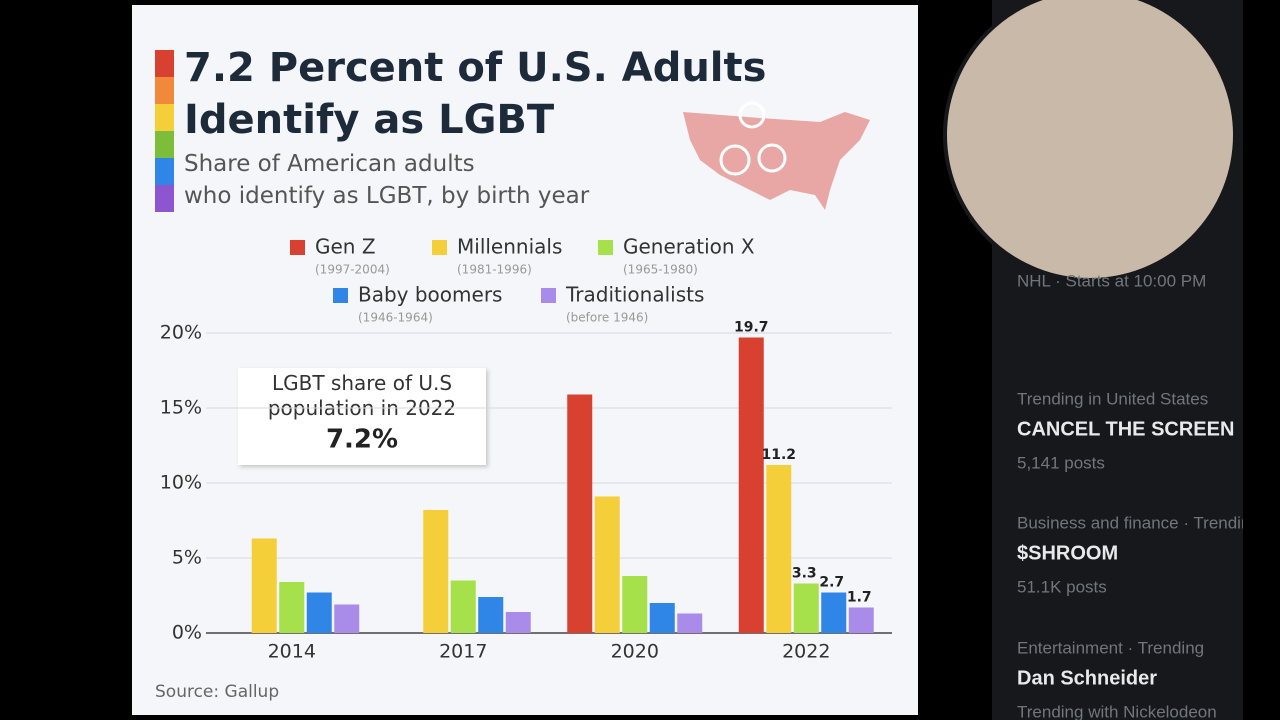 The height and width of the screenshot is (720, 1280). Describe the element at coordinates (187, 633) in the screenshot. I see `y-tick-label: 0%` at that location.